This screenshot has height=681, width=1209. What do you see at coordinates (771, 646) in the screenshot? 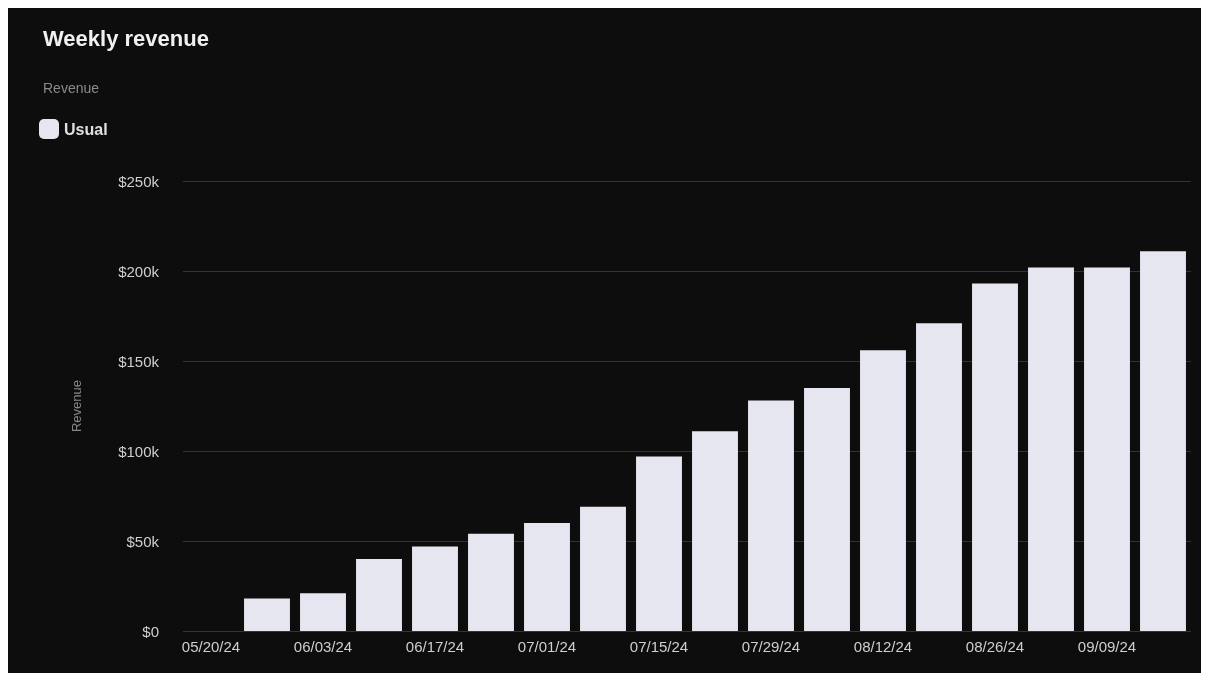
I see `x-tick-label: 07/29/24` at bounding box center [771, 646].